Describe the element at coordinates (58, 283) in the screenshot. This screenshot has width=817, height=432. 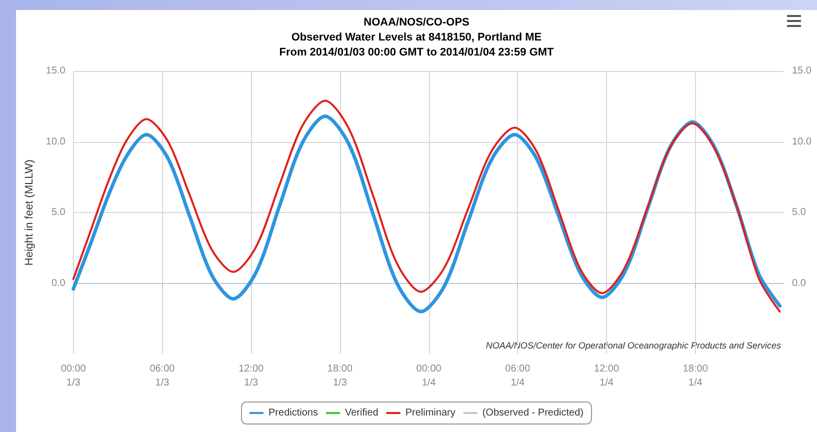
I see `y-tick-label: 0.0` at that location.